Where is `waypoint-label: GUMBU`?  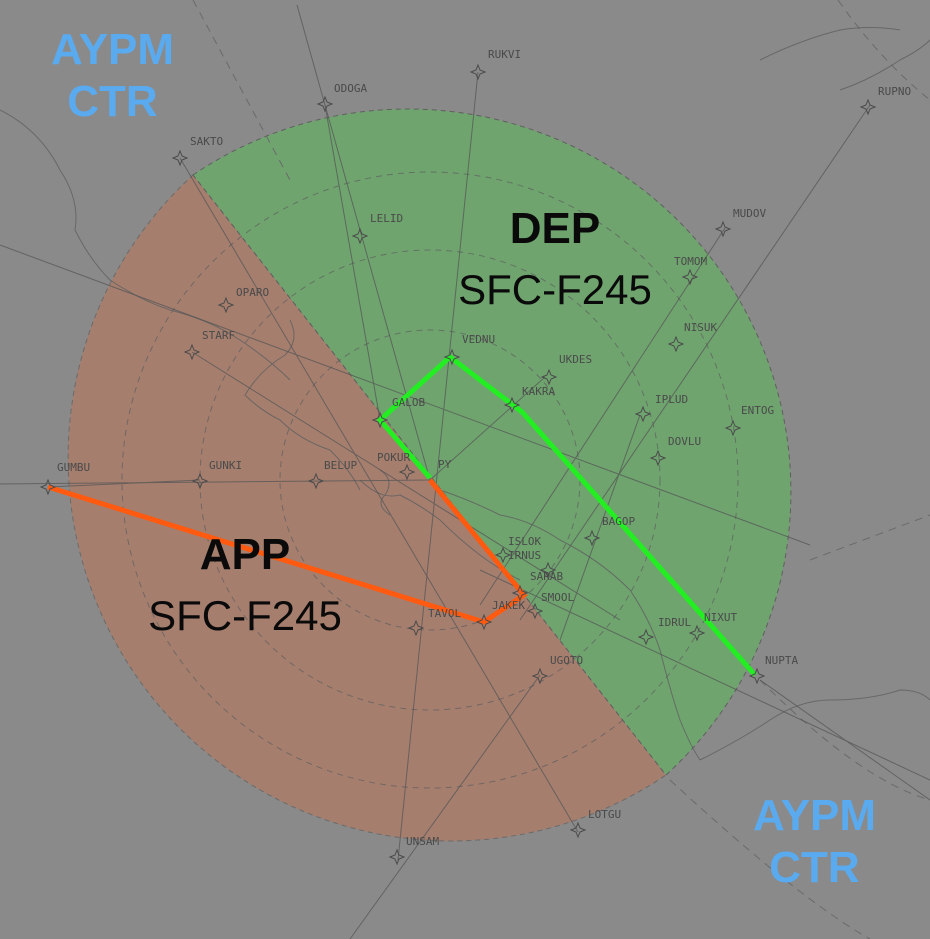 waypoint-label: GUMBU is located at coordinates (73, 467).